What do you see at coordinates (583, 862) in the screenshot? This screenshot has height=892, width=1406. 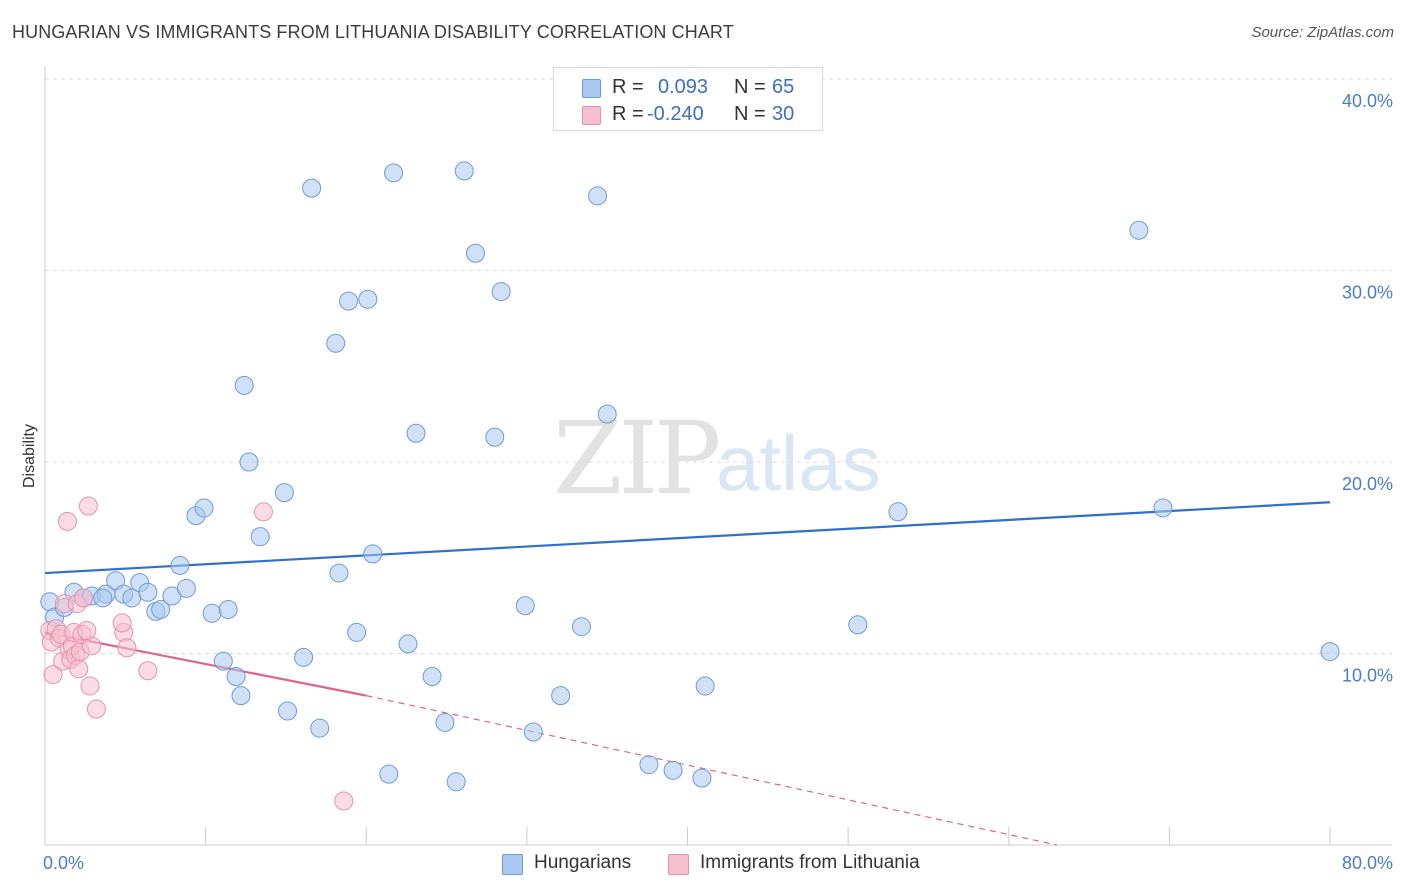 I see `legend-label-hungarians: Hungarians` at bounding box center [583, 862].